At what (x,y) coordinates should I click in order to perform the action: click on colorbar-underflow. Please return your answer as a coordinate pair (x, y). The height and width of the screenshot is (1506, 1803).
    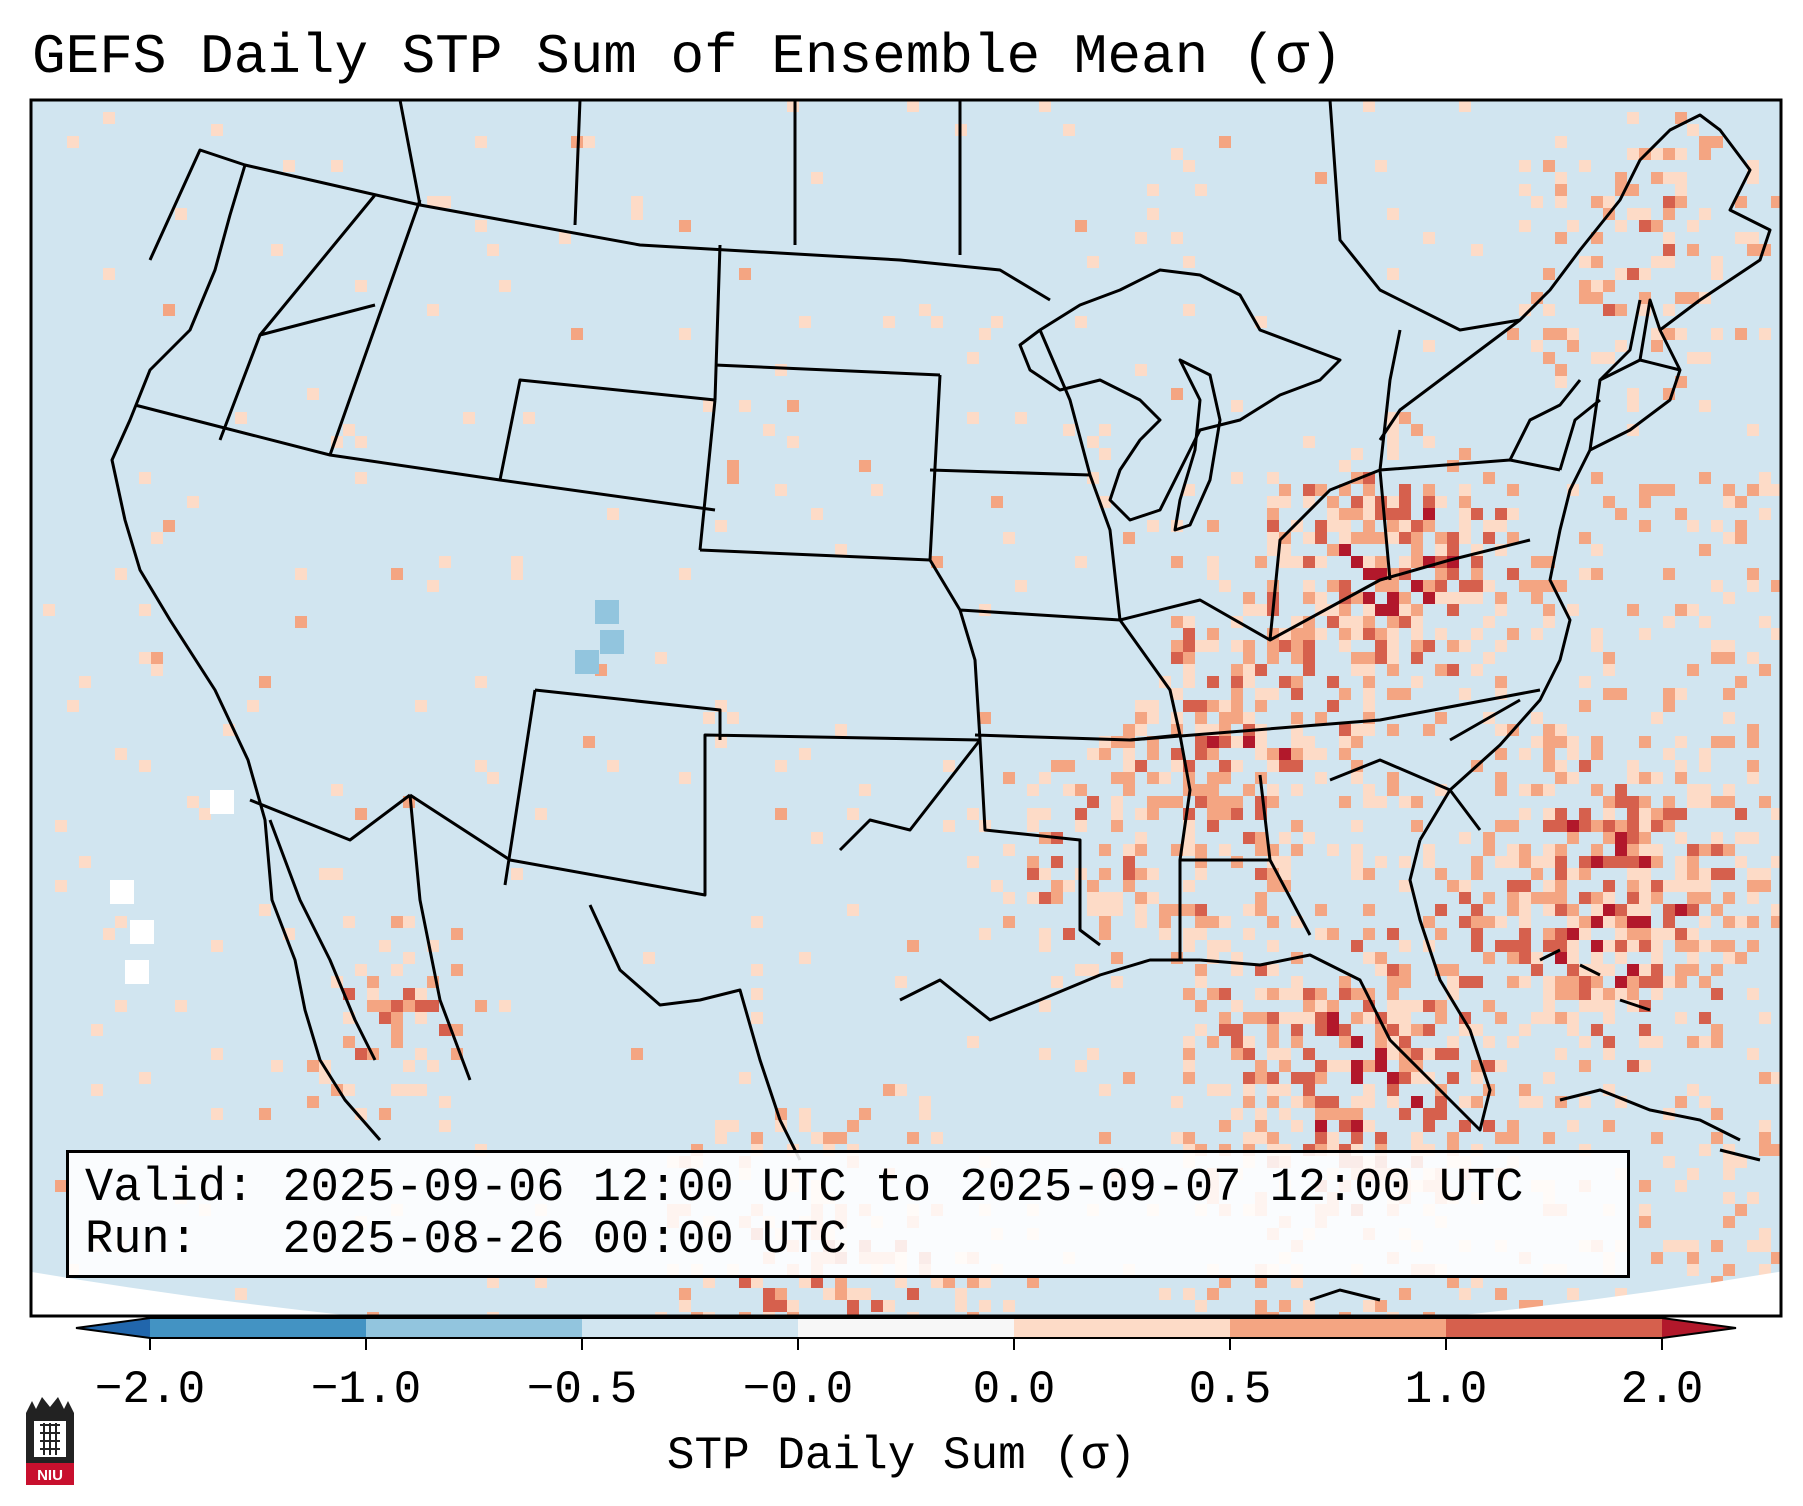
    Looking at the image, I should click on (113, 1328).